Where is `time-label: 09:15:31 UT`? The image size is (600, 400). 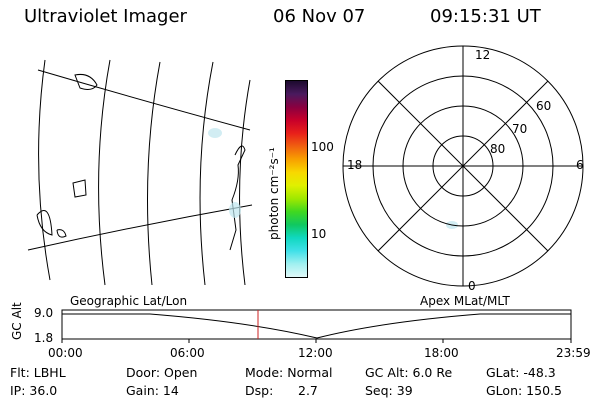
time-label: 09:15:31 UT is located at coordinates (485, 16).